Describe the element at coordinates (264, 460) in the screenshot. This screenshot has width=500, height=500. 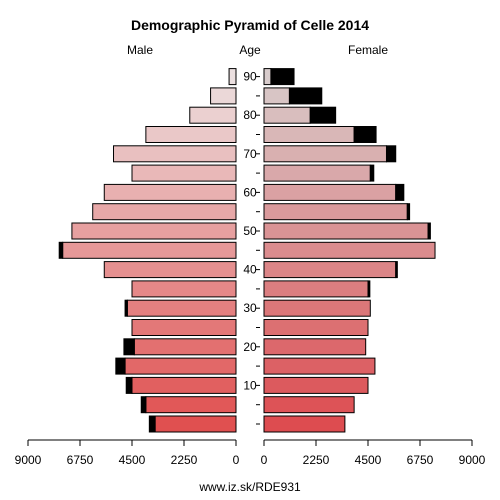
I see `female-x-tick-label: 0` at that location.